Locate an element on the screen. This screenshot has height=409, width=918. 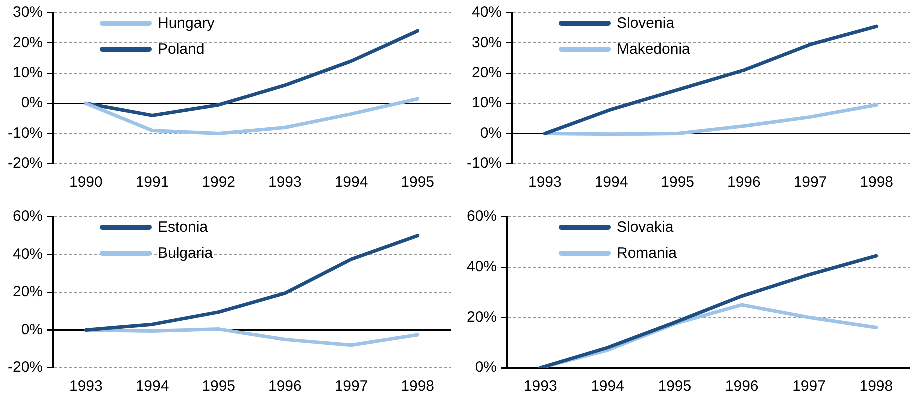
legend-label: Hungary is located at coordinates (186, 23).